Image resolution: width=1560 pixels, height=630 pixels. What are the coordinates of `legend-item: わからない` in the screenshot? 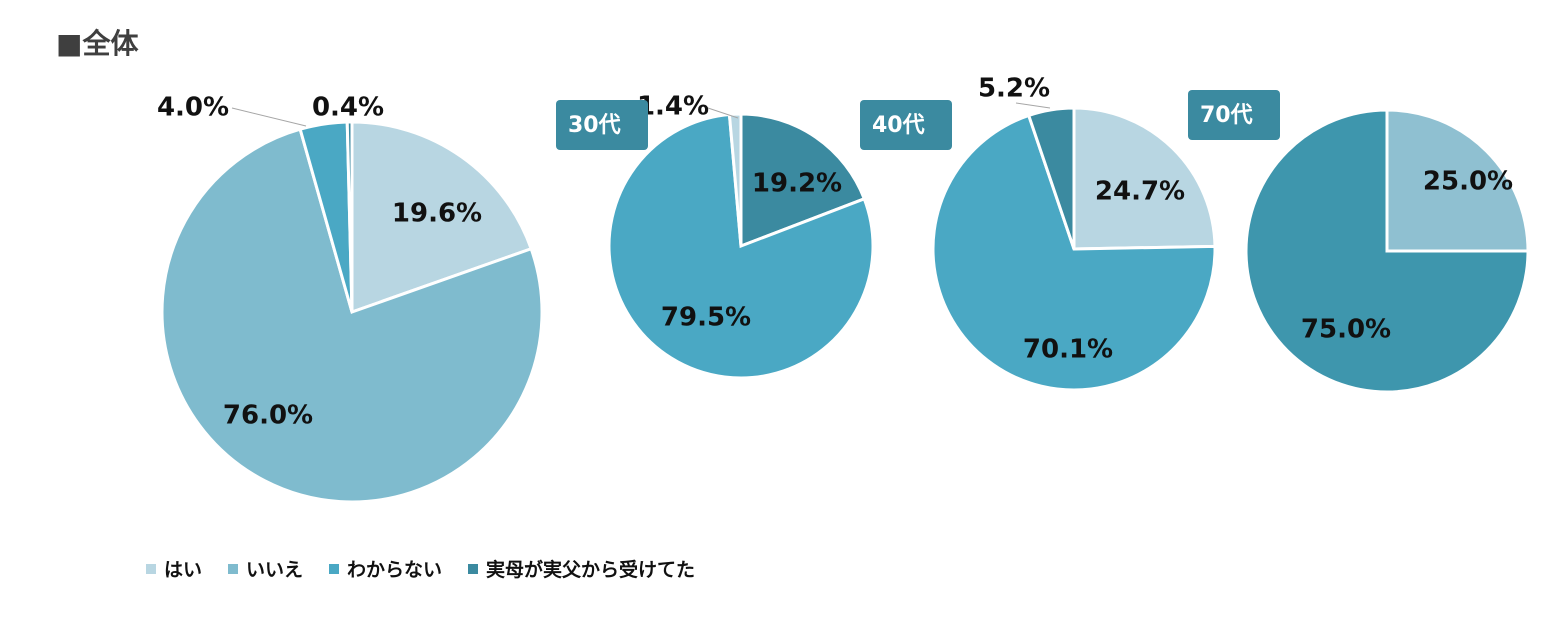 It's located at (385, 568).